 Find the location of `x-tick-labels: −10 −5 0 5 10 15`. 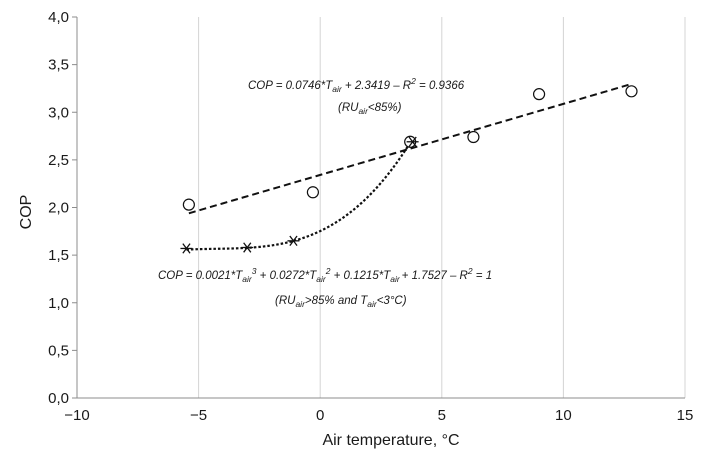

x-tick-labels: −10 −5 0 5 10 15 is located at coordinates (378, 415).